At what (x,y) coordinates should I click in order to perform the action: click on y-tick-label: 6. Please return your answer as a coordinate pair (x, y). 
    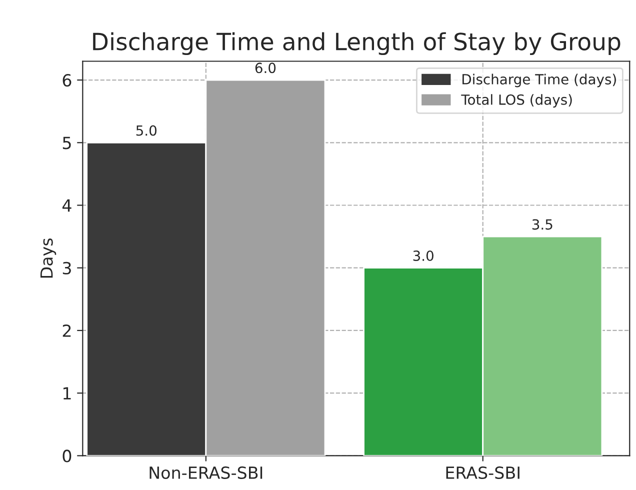
    Looking at the image, I should click on (67, 80).